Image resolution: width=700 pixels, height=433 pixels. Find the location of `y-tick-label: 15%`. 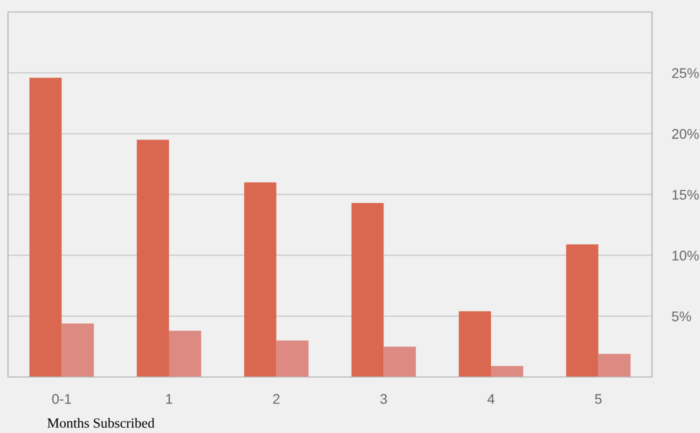

y-tick-label: 15% is located at coordinates (685, 195).